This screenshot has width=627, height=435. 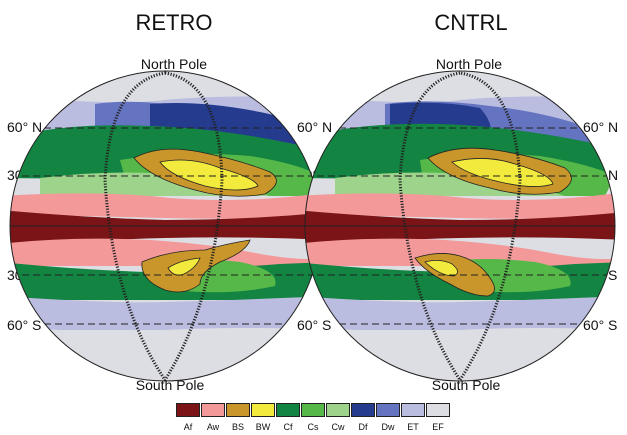 What do you see at coordinates (469, 64) in the screenshot?
I see `north-pole-label-cntrl: North Pole` at bounding box center [469, 64].